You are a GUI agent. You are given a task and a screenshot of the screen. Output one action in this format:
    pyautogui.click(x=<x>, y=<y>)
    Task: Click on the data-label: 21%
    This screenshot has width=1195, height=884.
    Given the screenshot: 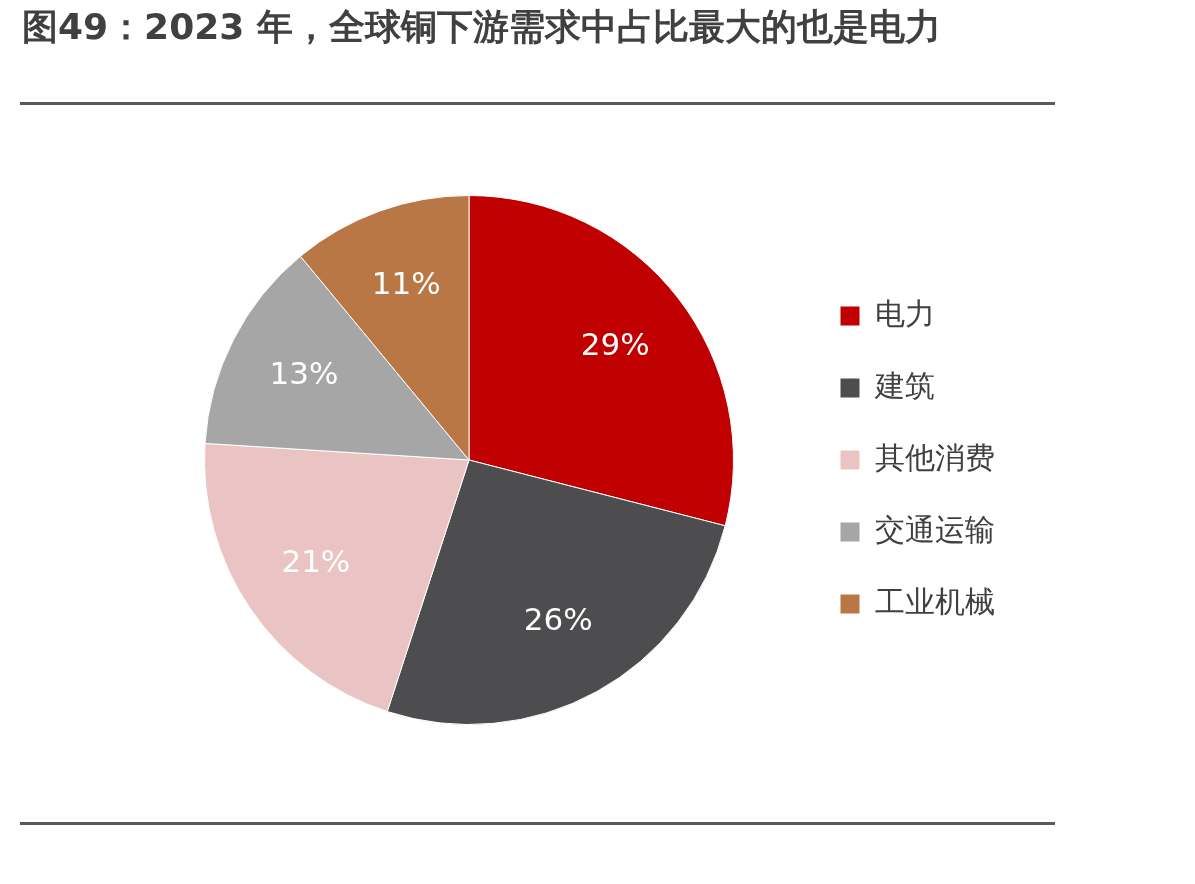 What is the action you would take?
    pyautogui.click(x=316, y=561)
    